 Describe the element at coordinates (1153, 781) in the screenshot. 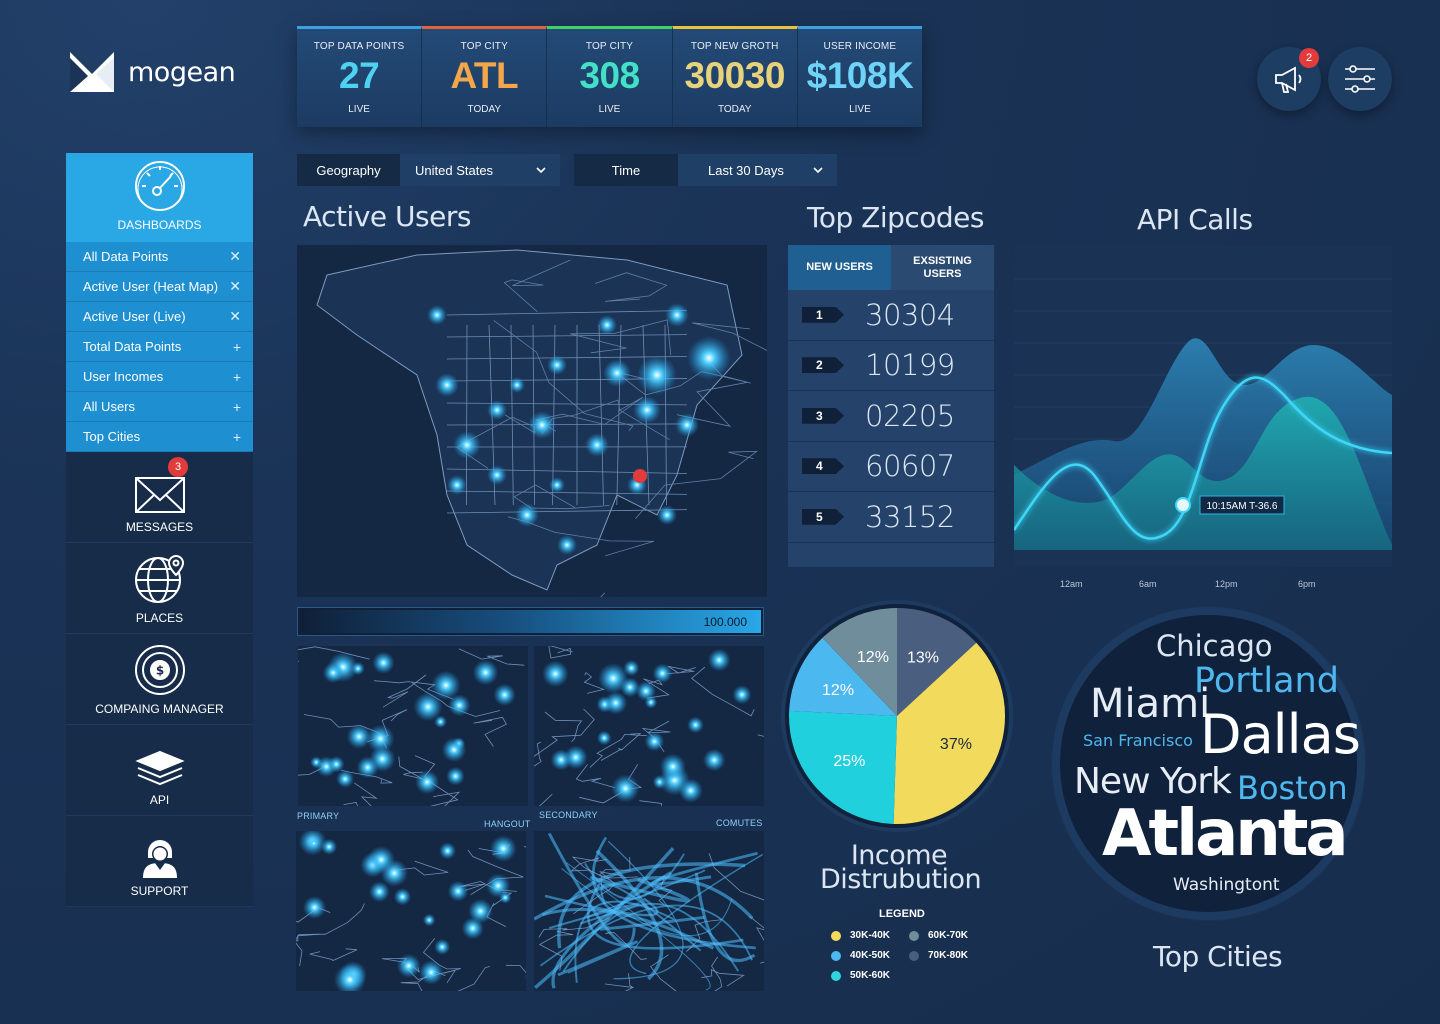

I see `city-new-york: New York` at that location.